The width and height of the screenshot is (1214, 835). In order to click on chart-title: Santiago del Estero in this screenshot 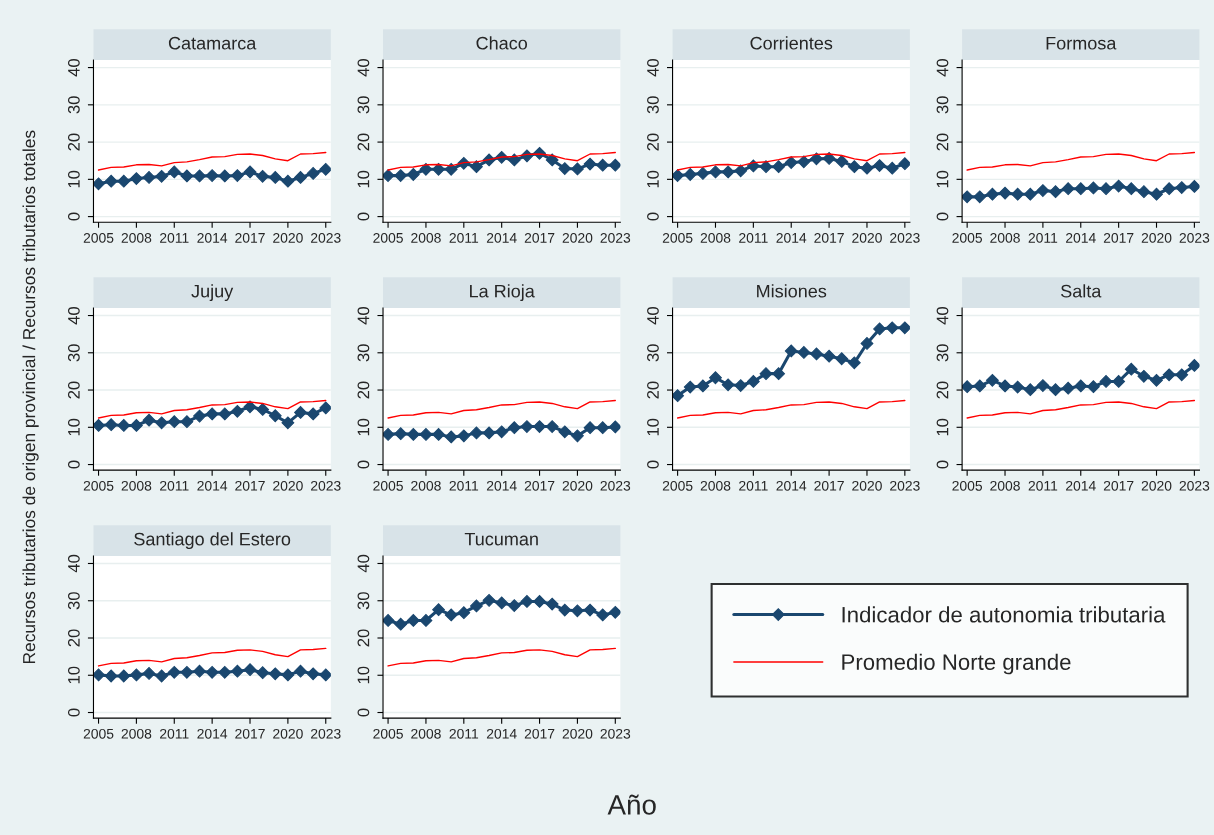, I will do `click(212, 541)`.